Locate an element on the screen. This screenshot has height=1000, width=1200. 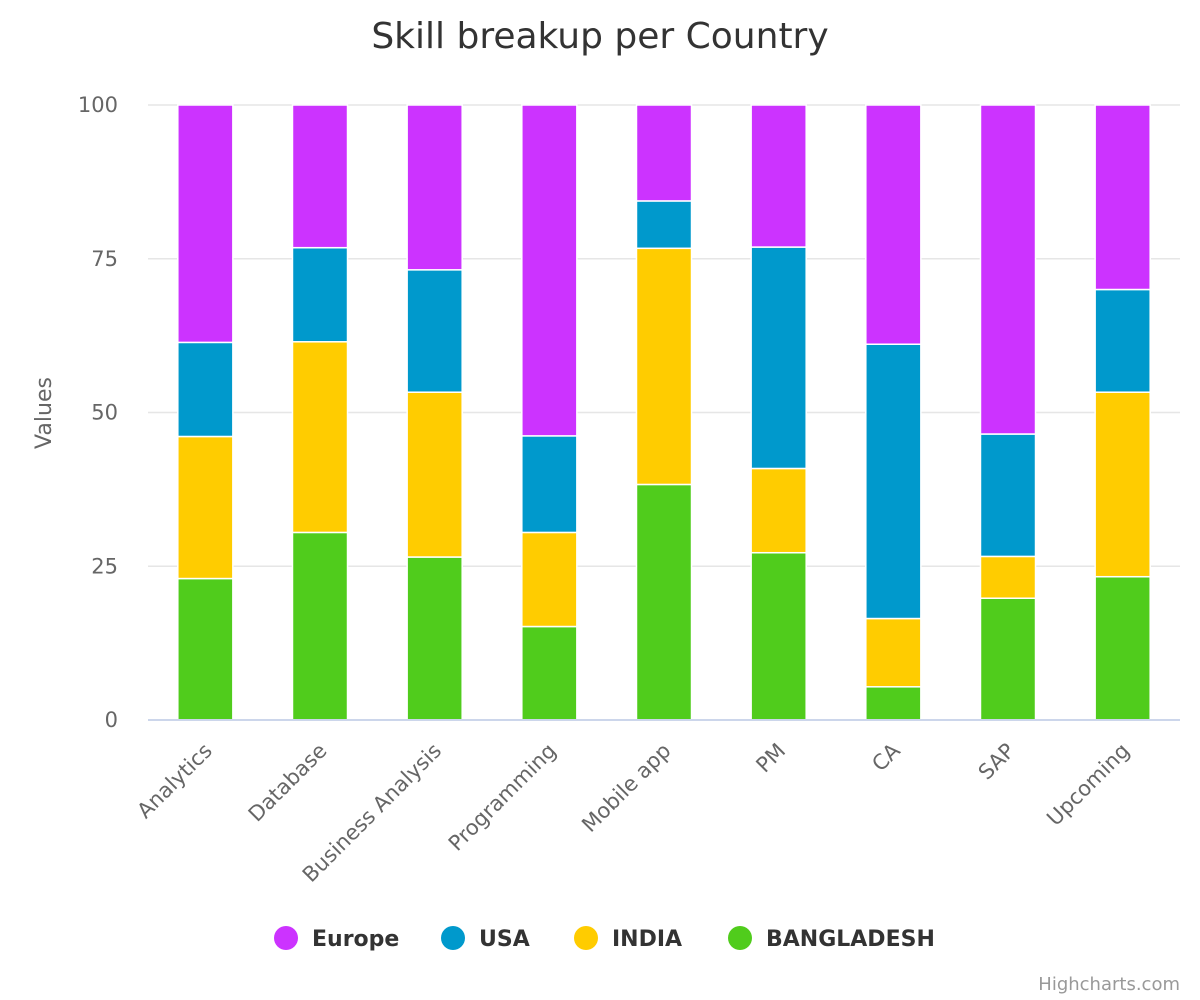
legend-label: Europe is located at coordinates (355, 939).